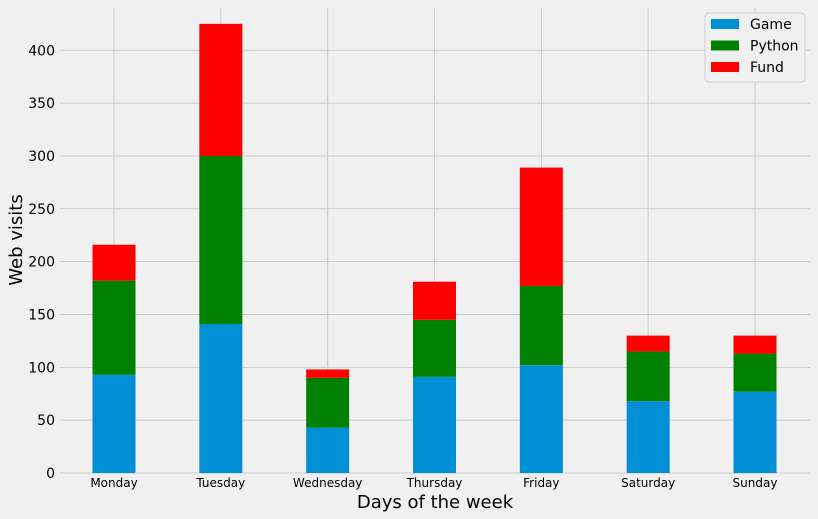 Image resolution: width=818 pixels, height=519 pixels. Describe the element at coordinates (434, 348) in the screenshot. I see `bar-python-thursday` at that location.